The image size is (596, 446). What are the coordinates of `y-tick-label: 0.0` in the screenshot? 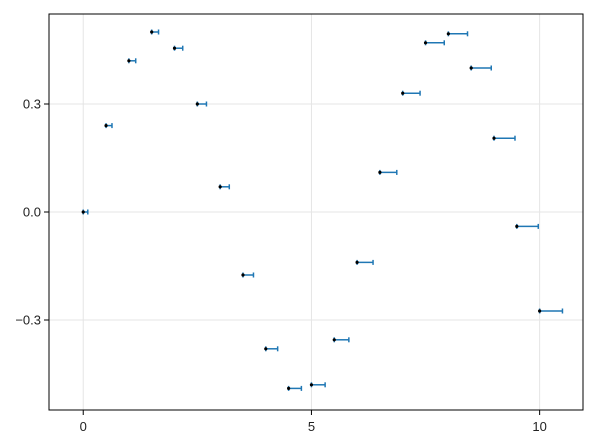 It's located at (32, 212).